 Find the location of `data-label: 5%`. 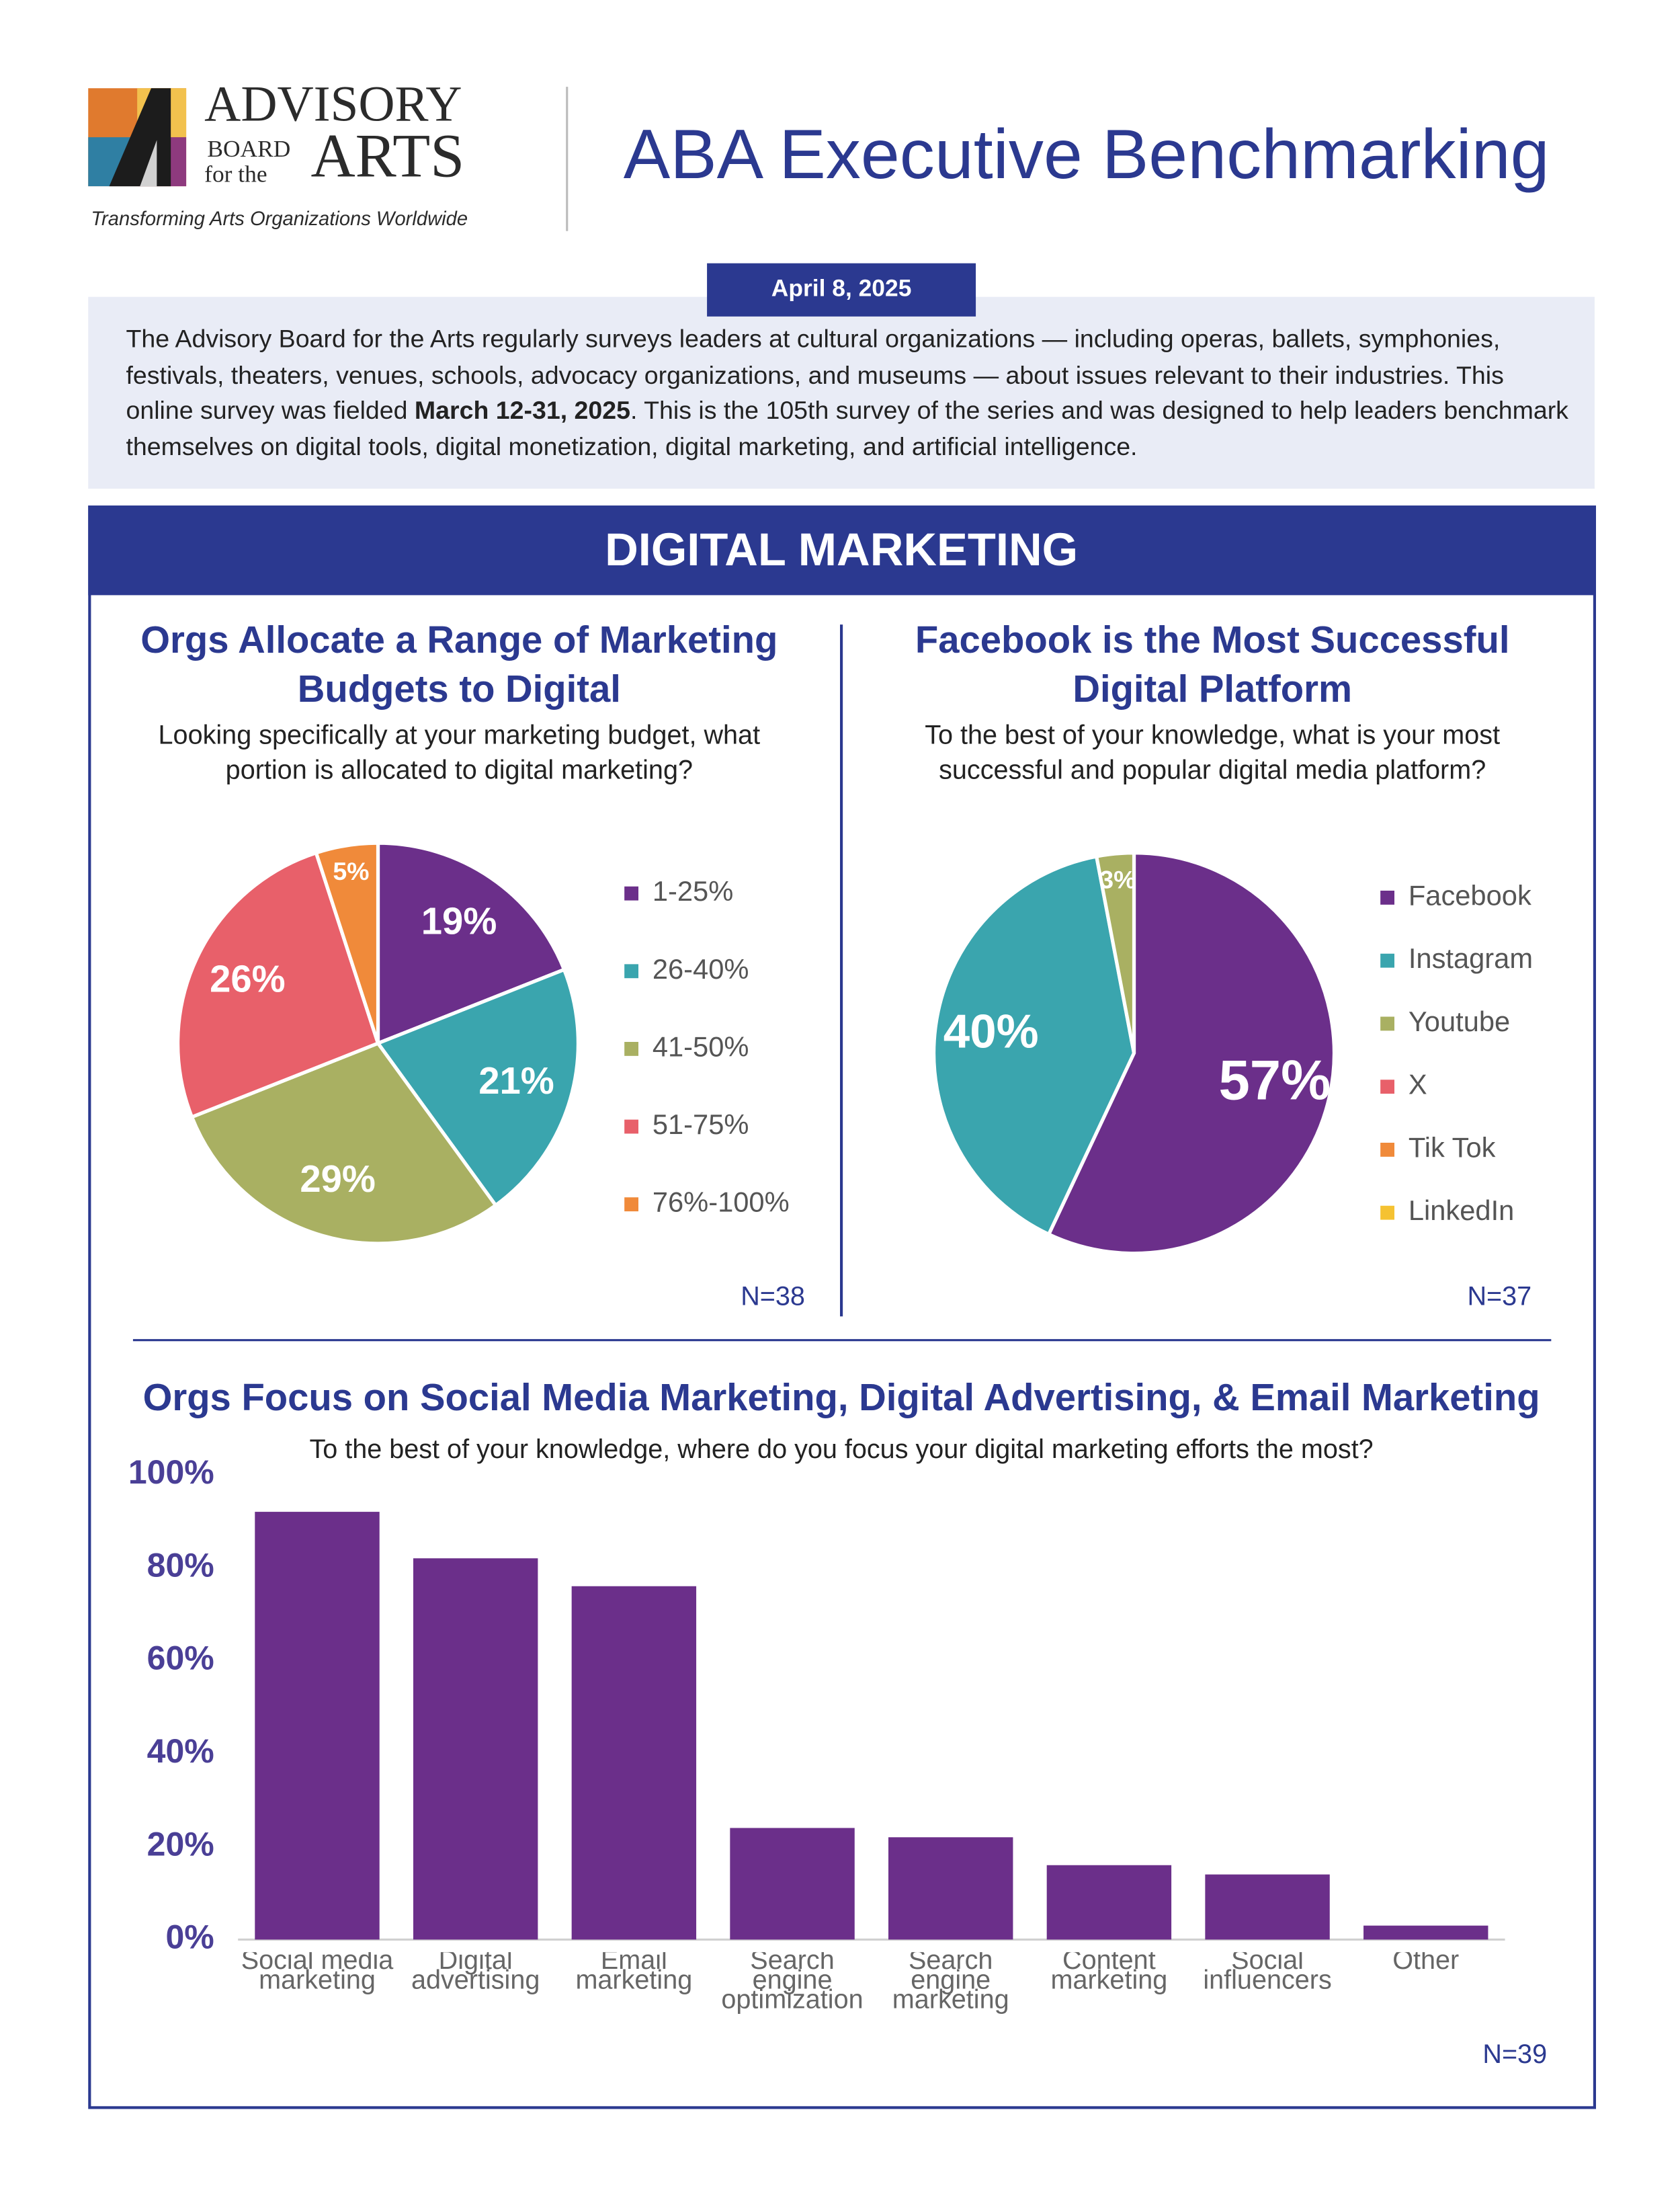

data-label: 5% is located at coordinates (351, 871).